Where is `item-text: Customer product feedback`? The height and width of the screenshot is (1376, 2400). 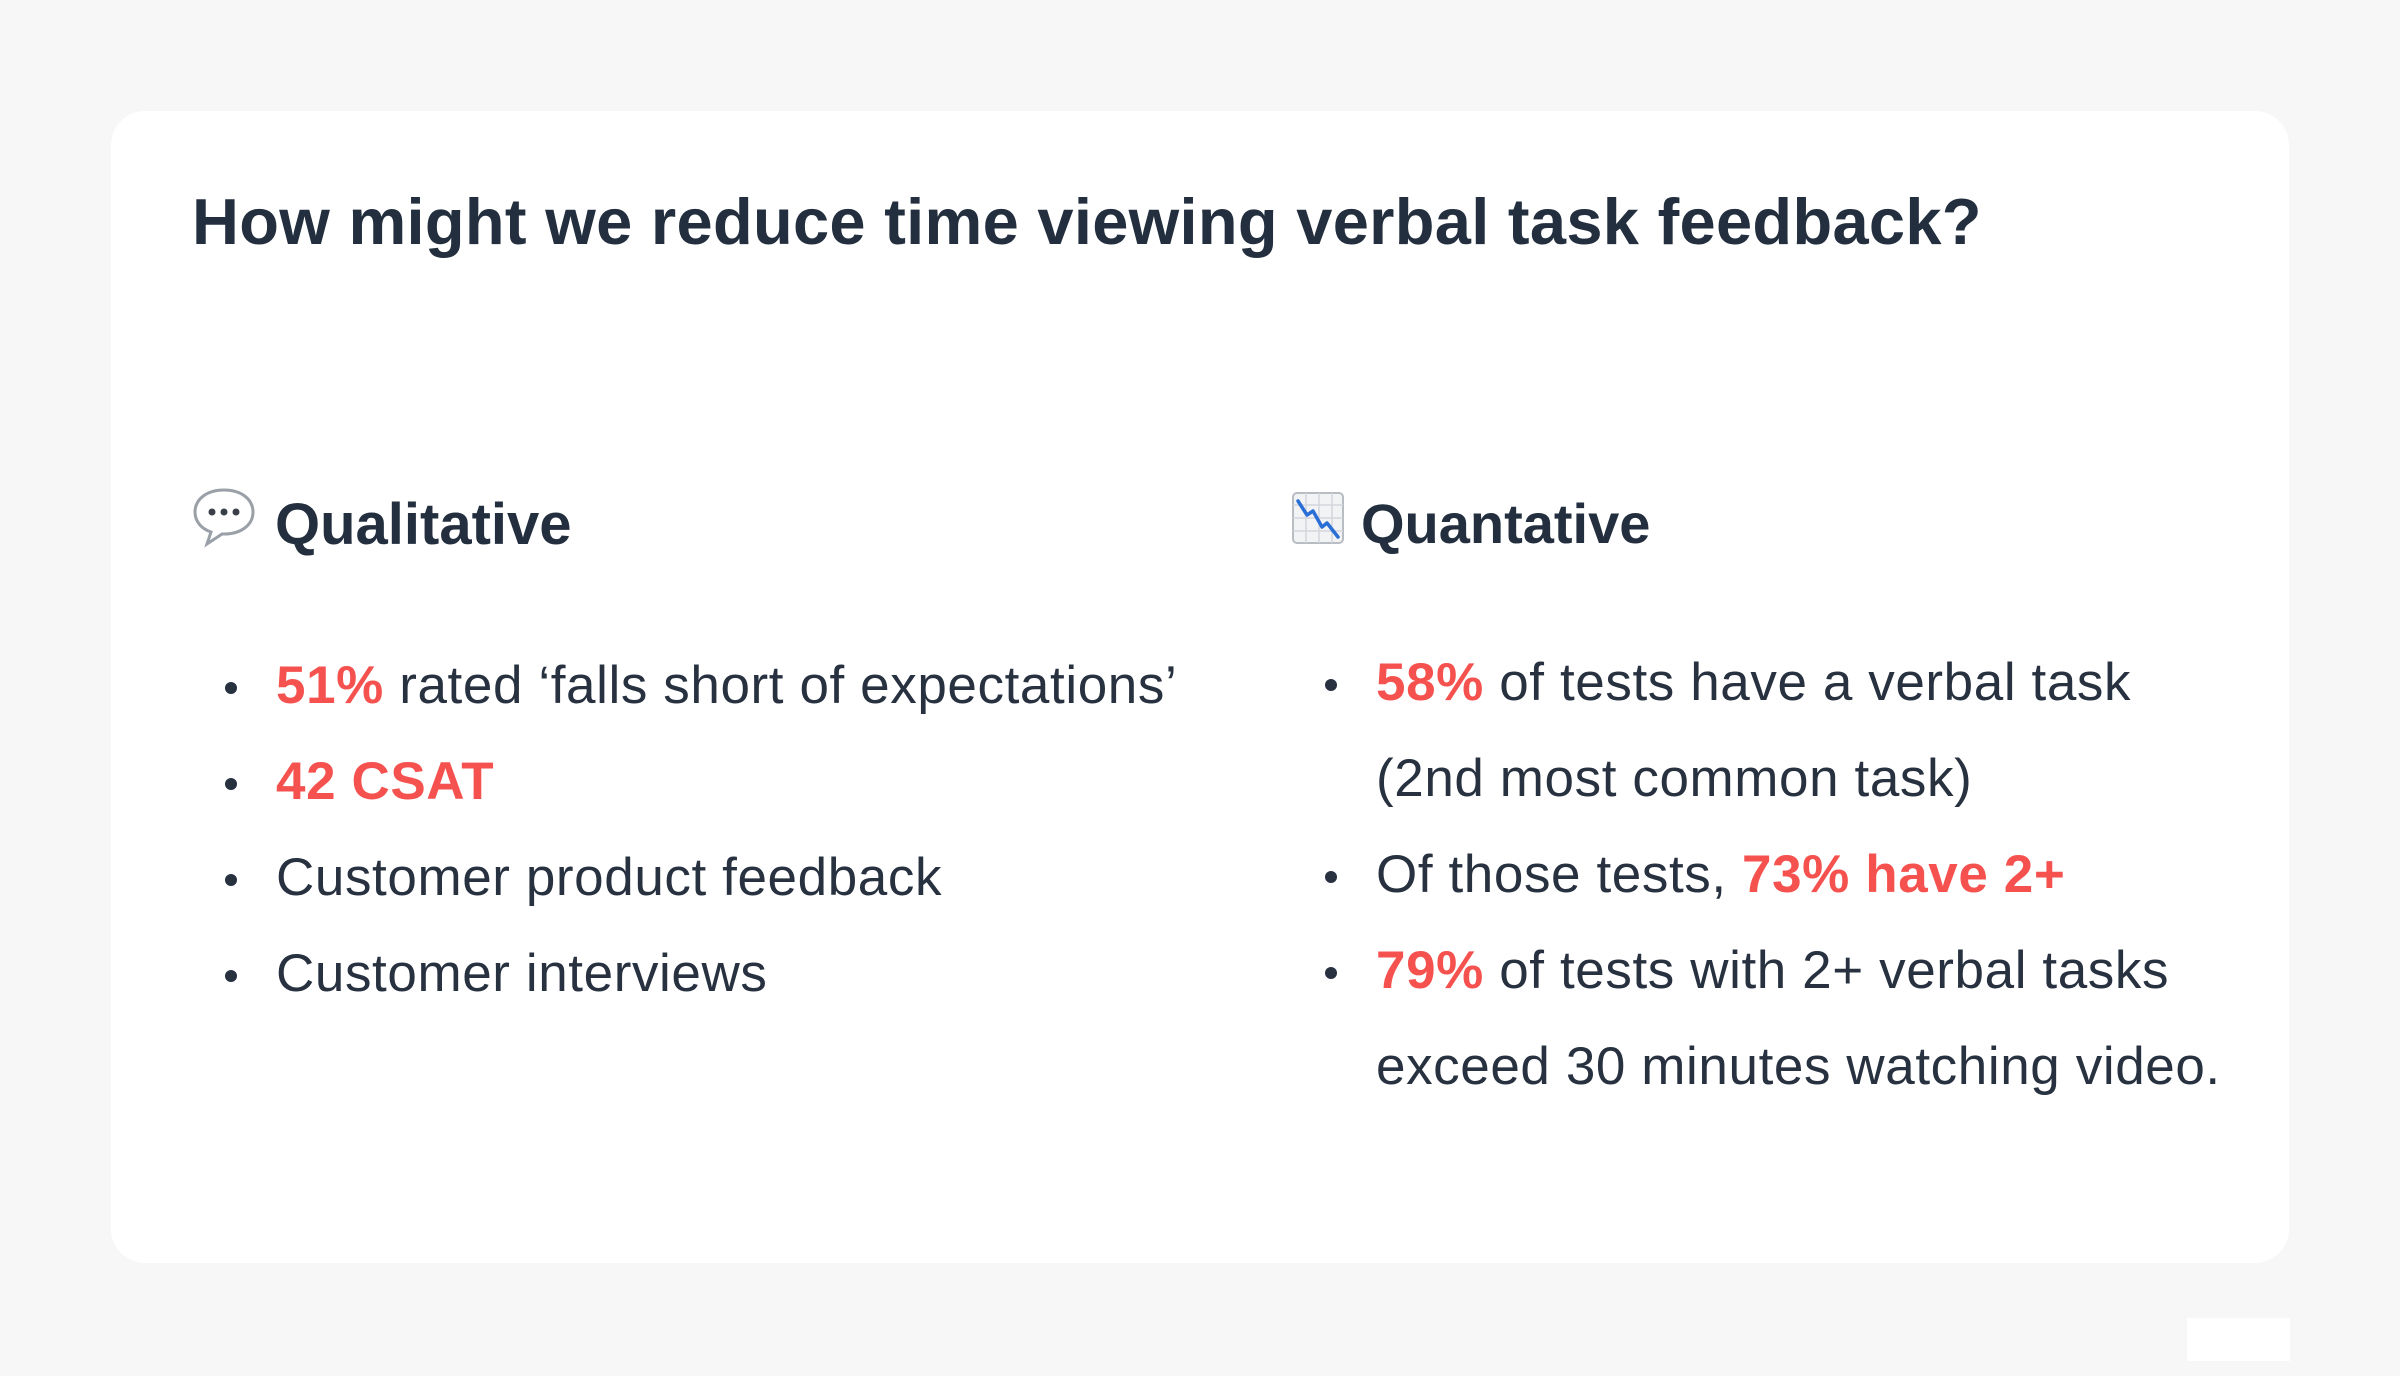
item-text: Customer product feedback is located at coordinates (609, 877).